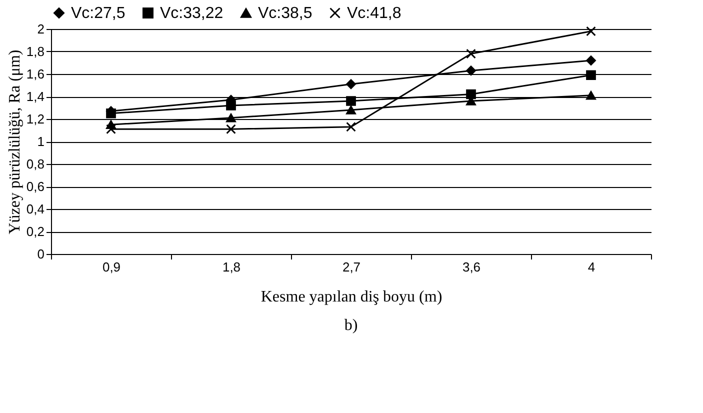 The height and width of the screenshot is (413, 703). What do you see at coordinates (351, 297) in the screenshot?
I see `x-axis-title: Kesme yapılan diş boyu (m)` at bounding box center [351, 297].